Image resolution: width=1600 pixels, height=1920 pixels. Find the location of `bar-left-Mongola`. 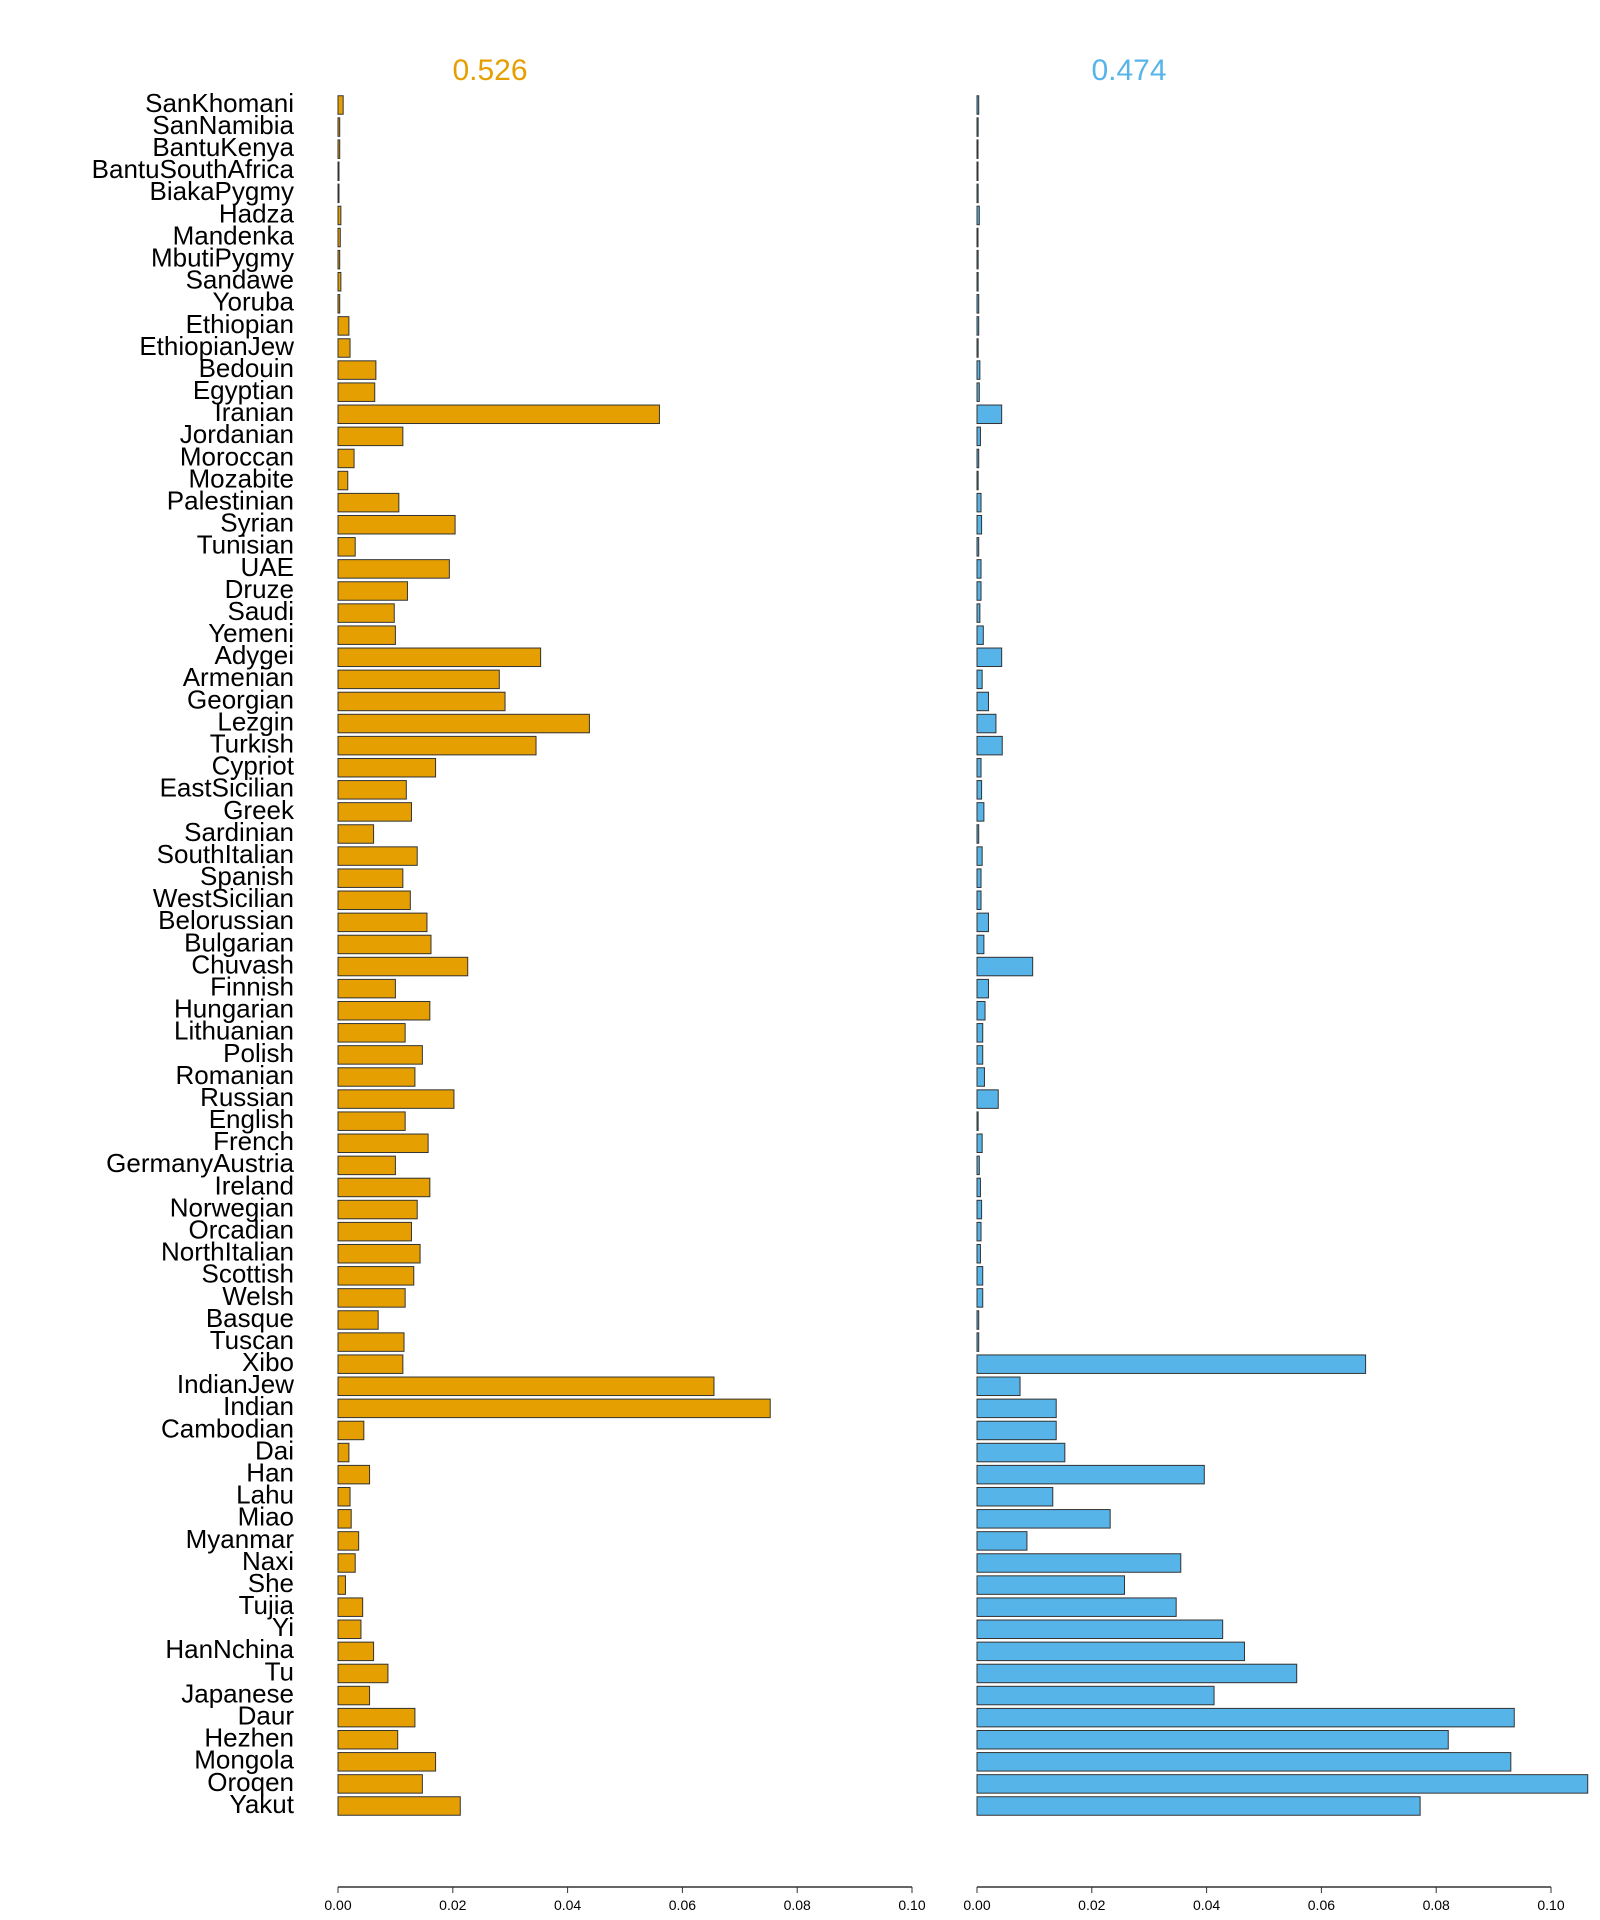

bar-left-Mongola is located at coordinates (387, 1762).